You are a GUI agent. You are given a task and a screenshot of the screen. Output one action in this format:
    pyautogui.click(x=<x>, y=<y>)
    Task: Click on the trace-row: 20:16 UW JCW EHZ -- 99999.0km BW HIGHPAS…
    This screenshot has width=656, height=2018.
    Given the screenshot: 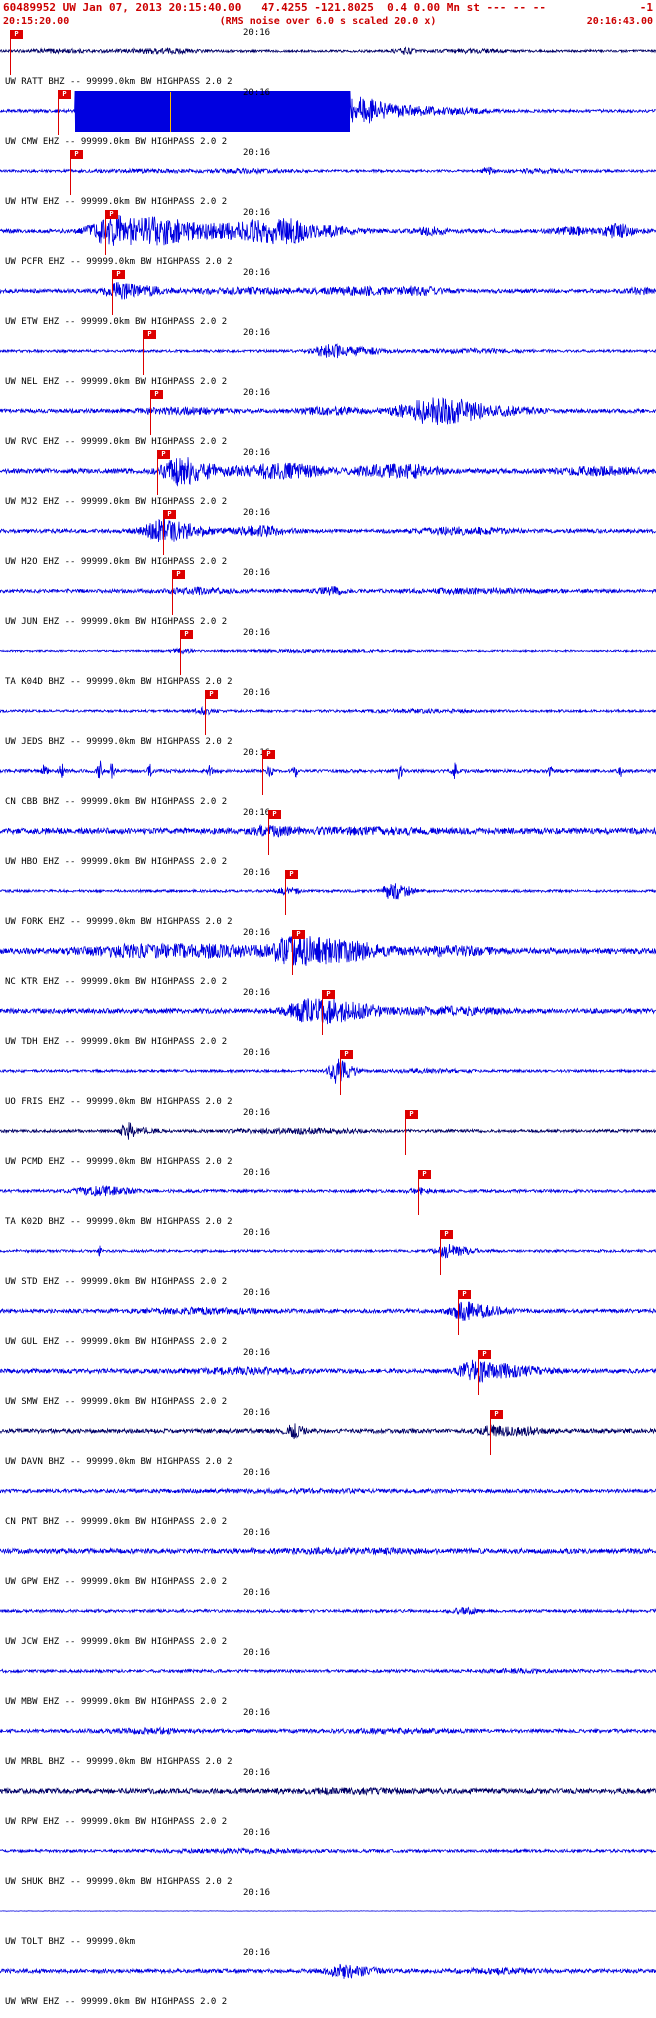 What is the action you would take?
    pyautogui.click(x=328, y=1618)
    